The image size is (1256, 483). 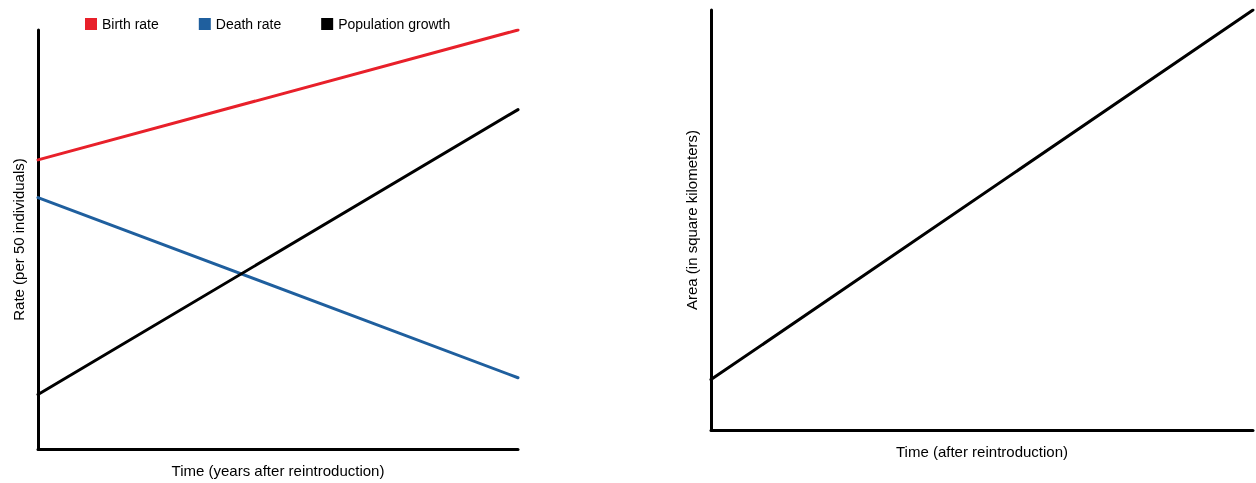 I want to click on legend-label: Death rate, so click(x=248, y=24).